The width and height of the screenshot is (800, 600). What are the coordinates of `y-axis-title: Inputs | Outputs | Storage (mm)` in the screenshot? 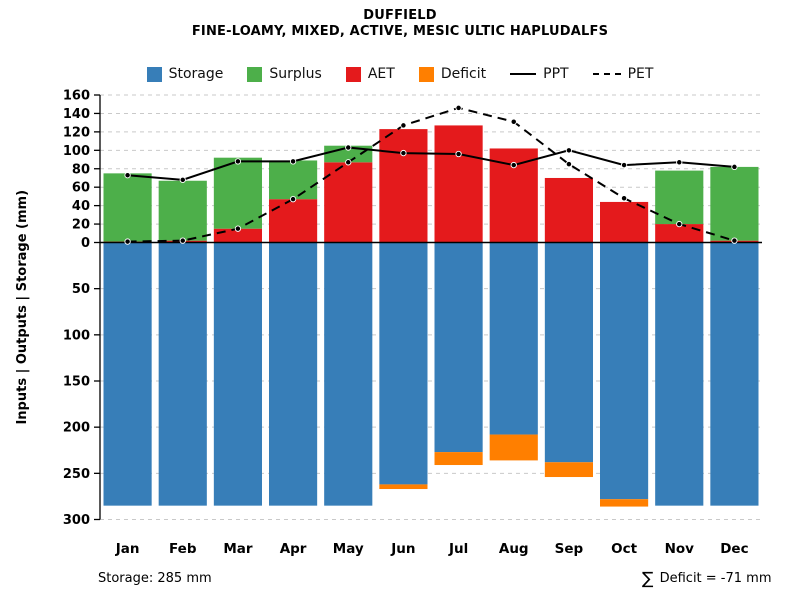 It's located at (22, 307).